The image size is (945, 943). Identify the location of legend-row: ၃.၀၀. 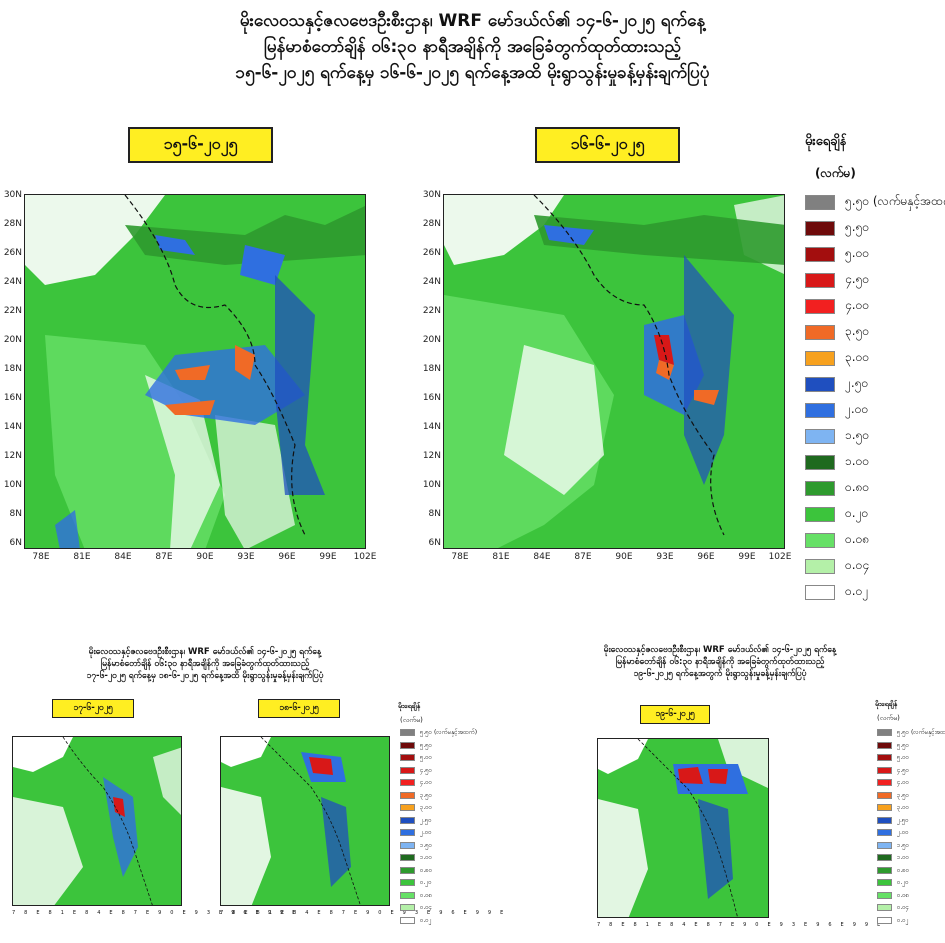
(893, 807).